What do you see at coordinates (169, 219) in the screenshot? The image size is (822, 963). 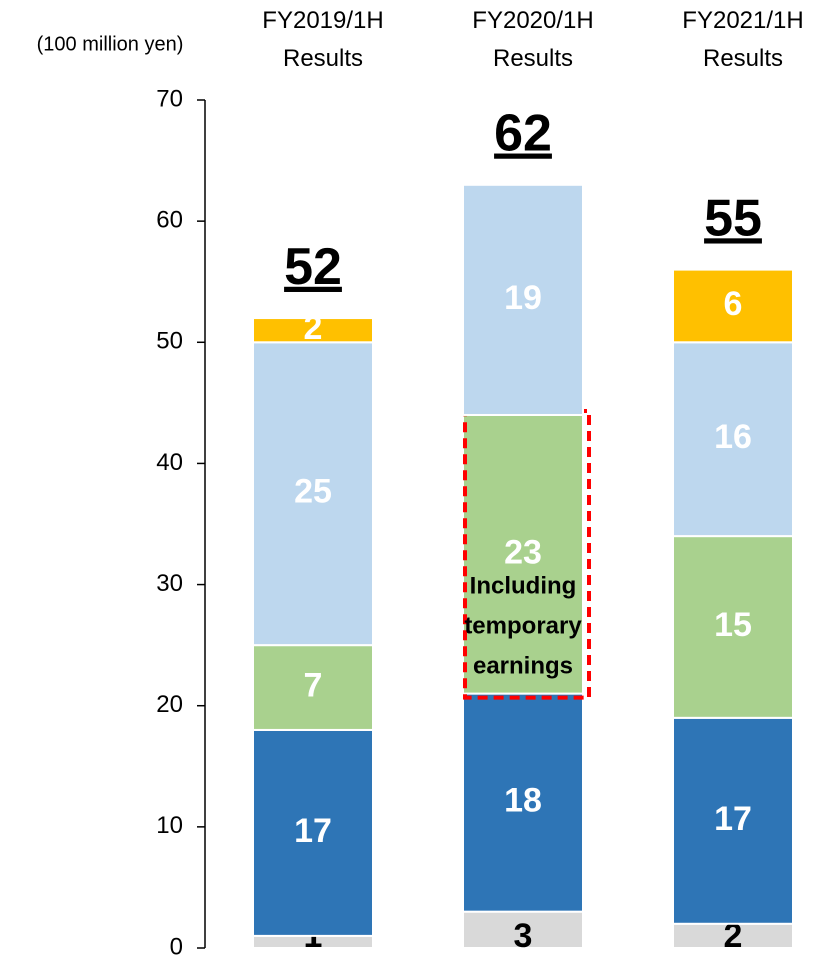 I see `y-tick-label: 60` at bounding box center [169, 219].